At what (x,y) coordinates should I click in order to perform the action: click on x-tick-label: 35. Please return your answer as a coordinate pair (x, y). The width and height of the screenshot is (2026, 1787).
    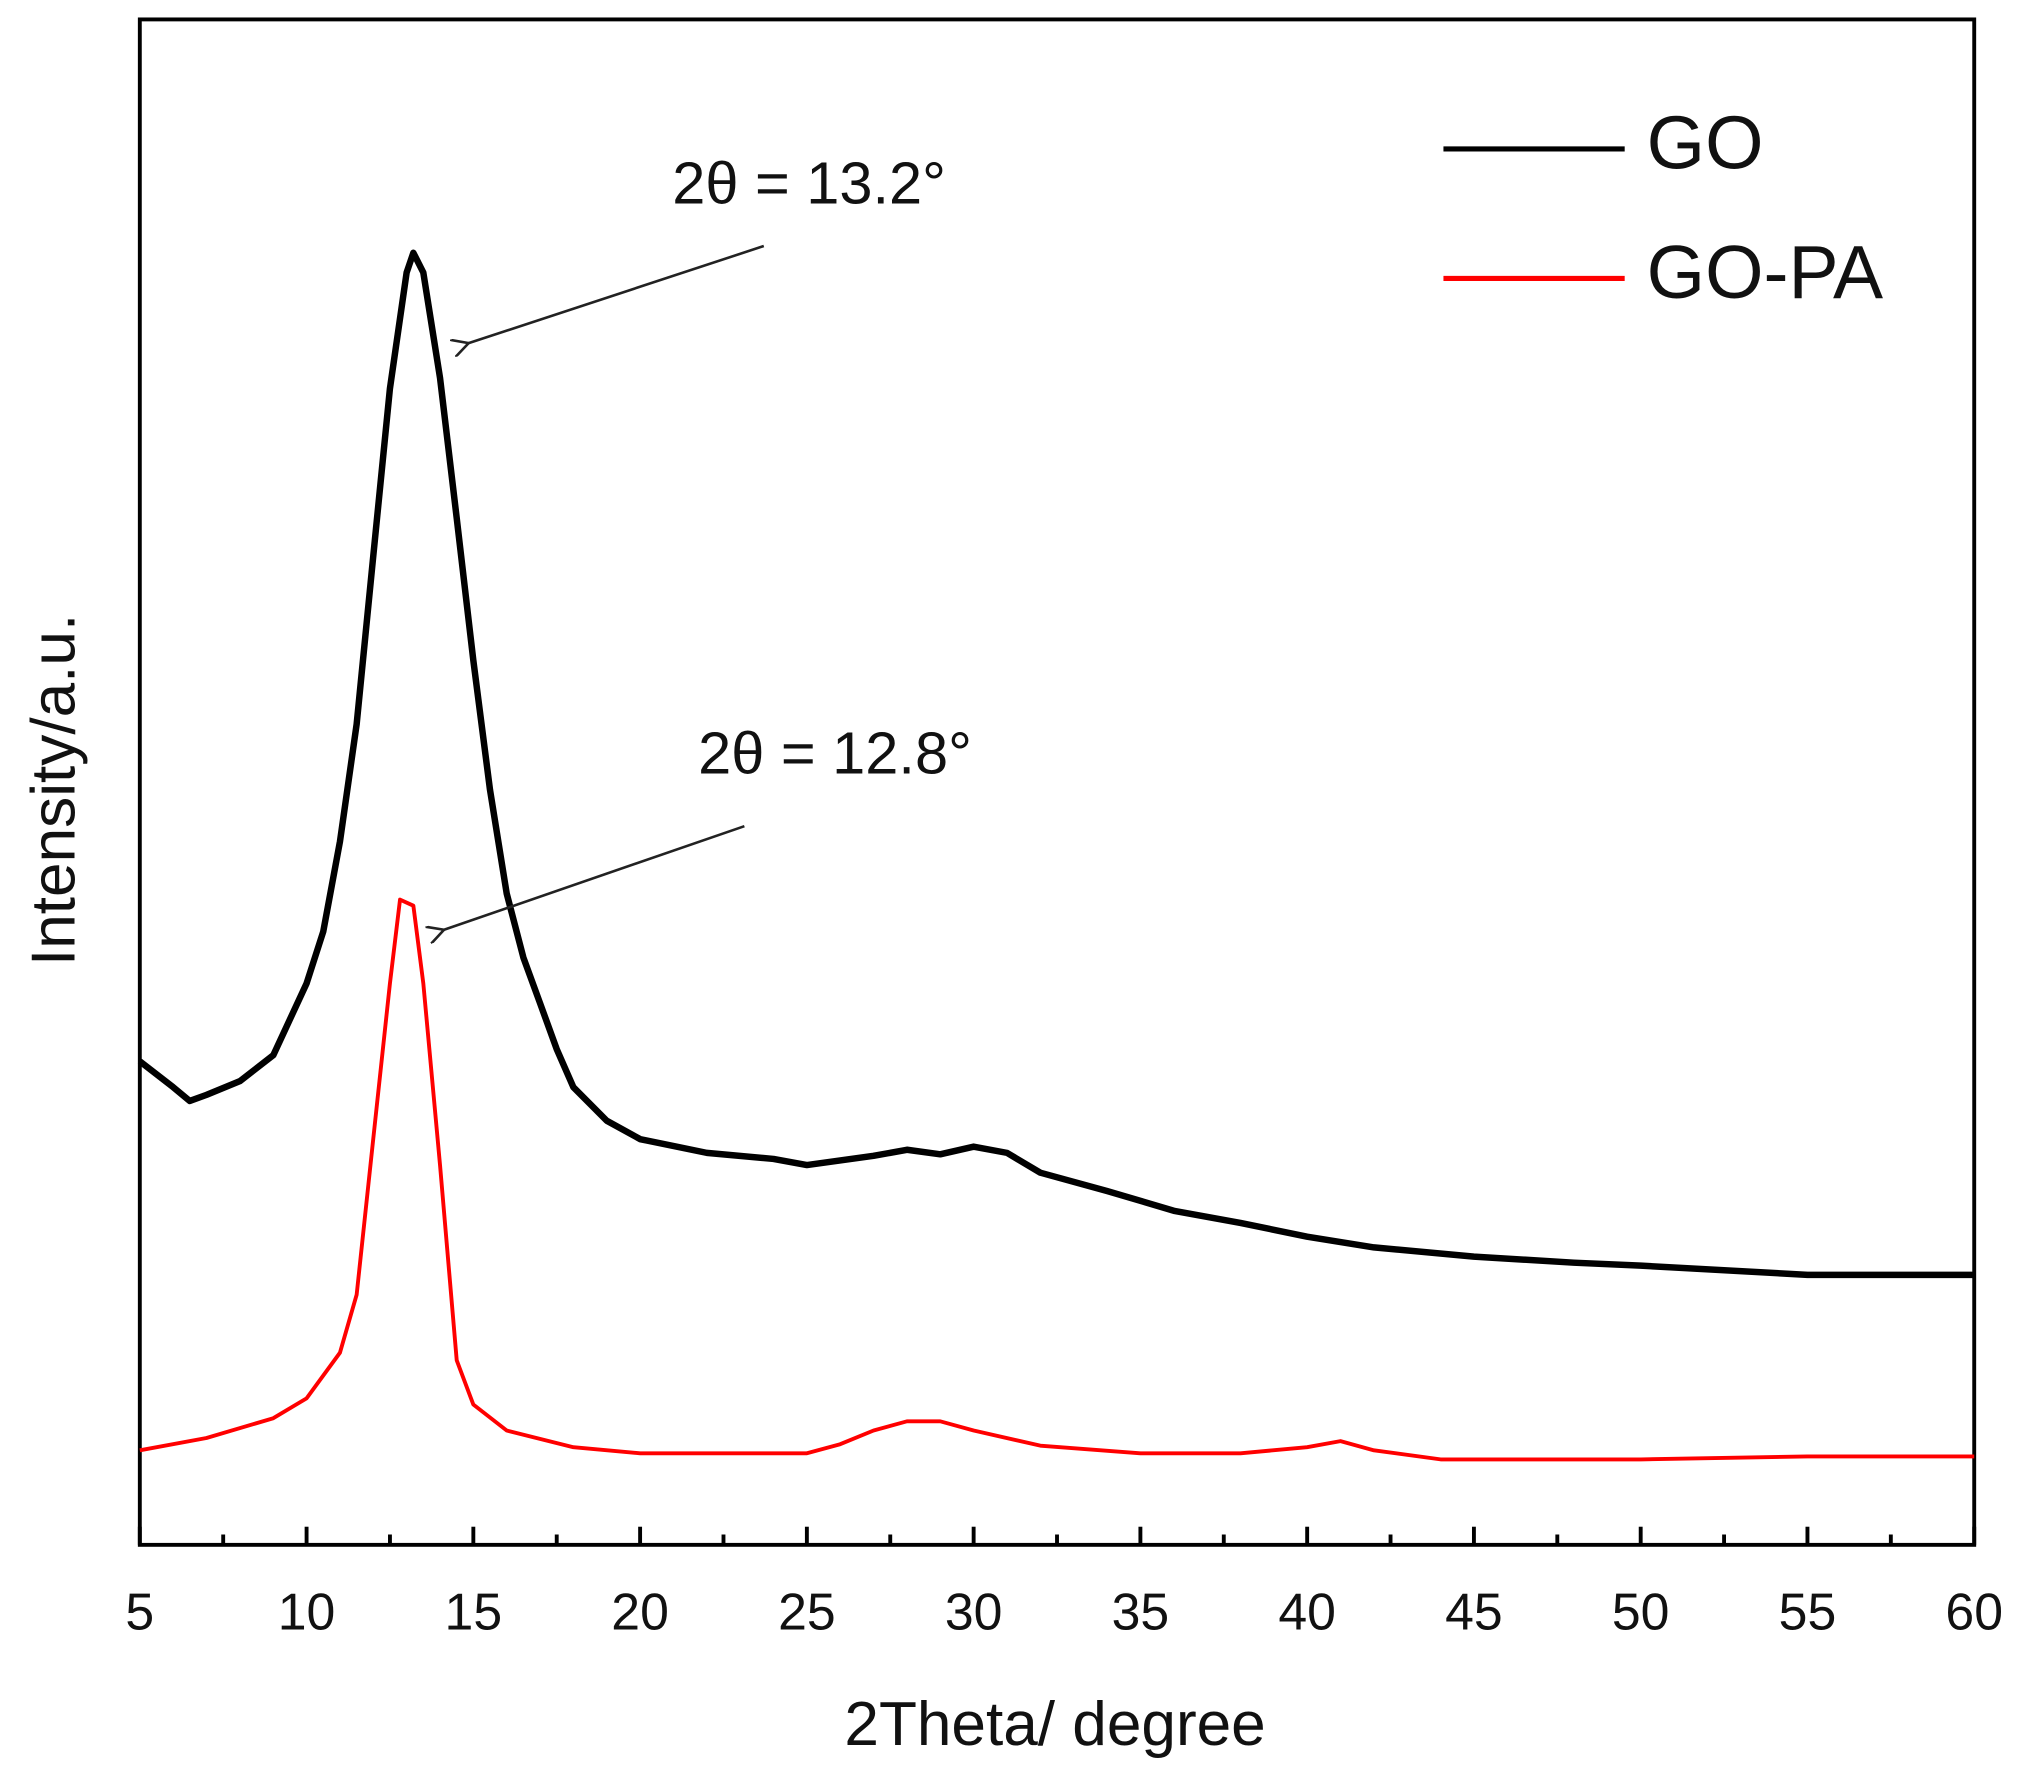
    Looking at the image, I should click on (1141, 1612).